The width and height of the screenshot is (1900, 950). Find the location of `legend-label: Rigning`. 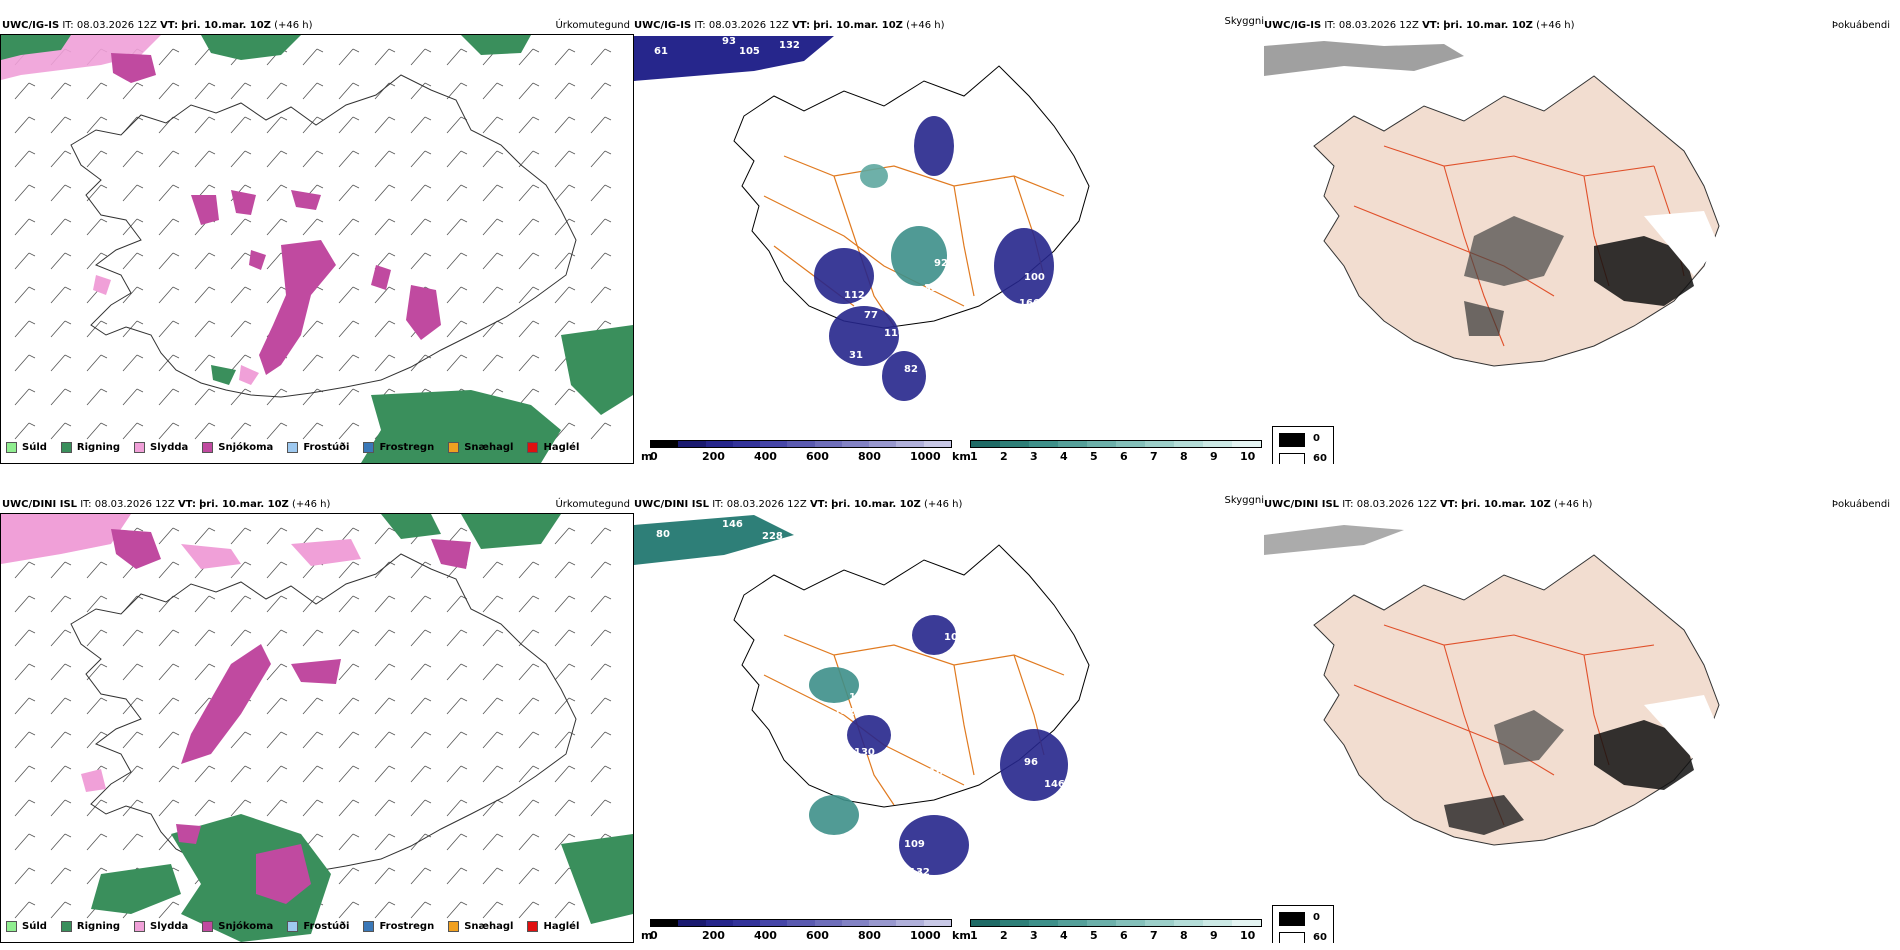

legend-label: Rigning is located at coordinates (98, 926).